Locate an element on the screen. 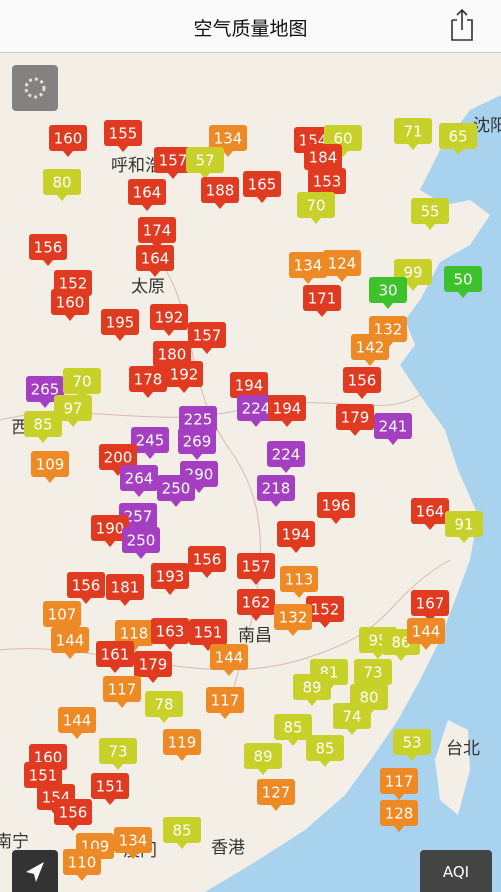  aqi-marker: 171 is located at coordinates (322, 301).